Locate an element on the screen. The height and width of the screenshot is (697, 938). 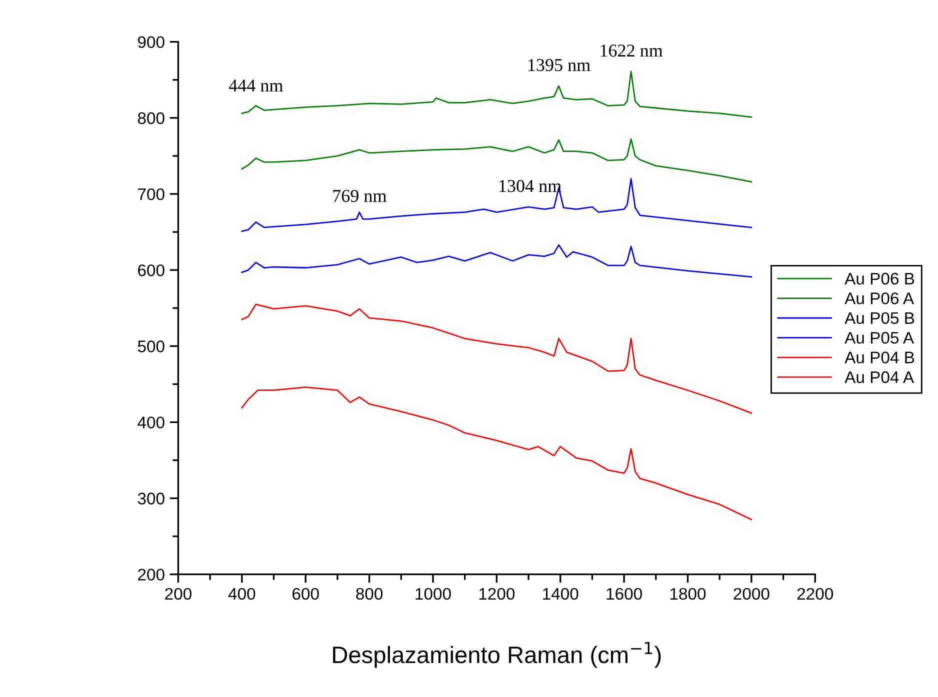
x-tick-label: 200 is located at coordinates (178, 594).